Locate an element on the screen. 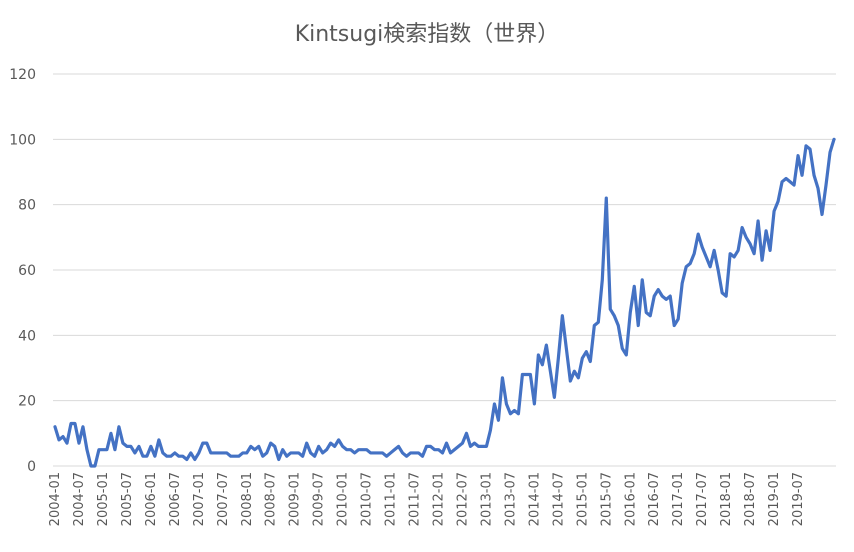  x-tick: 2006-01 is located at coordinates (151, 499).